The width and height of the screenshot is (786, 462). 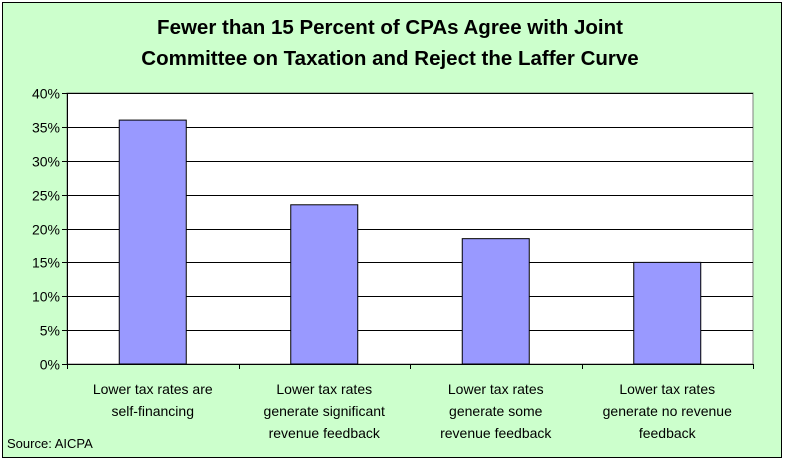 I want to click on y-tick-label: 20%, so click(x=46, y=230).